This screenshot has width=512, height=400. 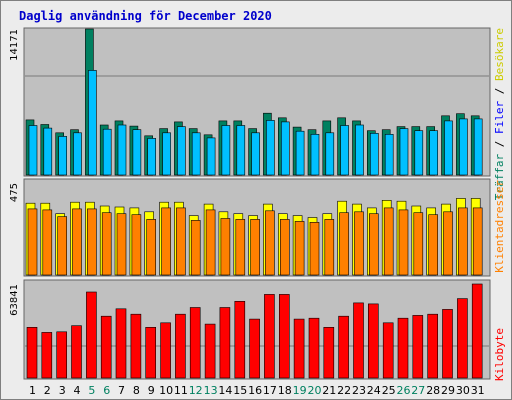 I want to click on x-tick-label-day-30: 30, so click(x=463, y=390).